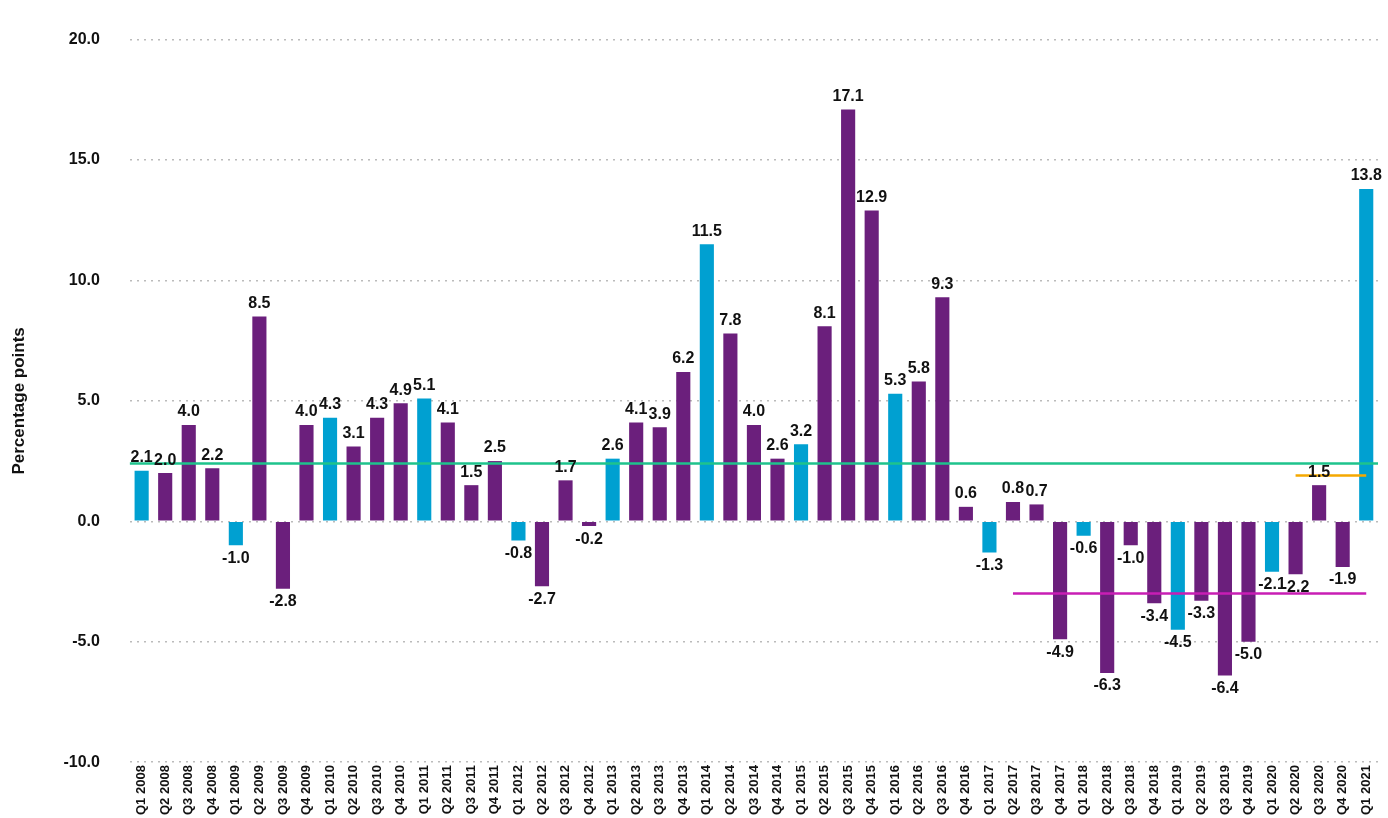 This screenshot has width=1388, height=818. Describe the element at coordinates (659, 790) in the screenshot. I see `x-tick-label: Q3 2013` at that location.